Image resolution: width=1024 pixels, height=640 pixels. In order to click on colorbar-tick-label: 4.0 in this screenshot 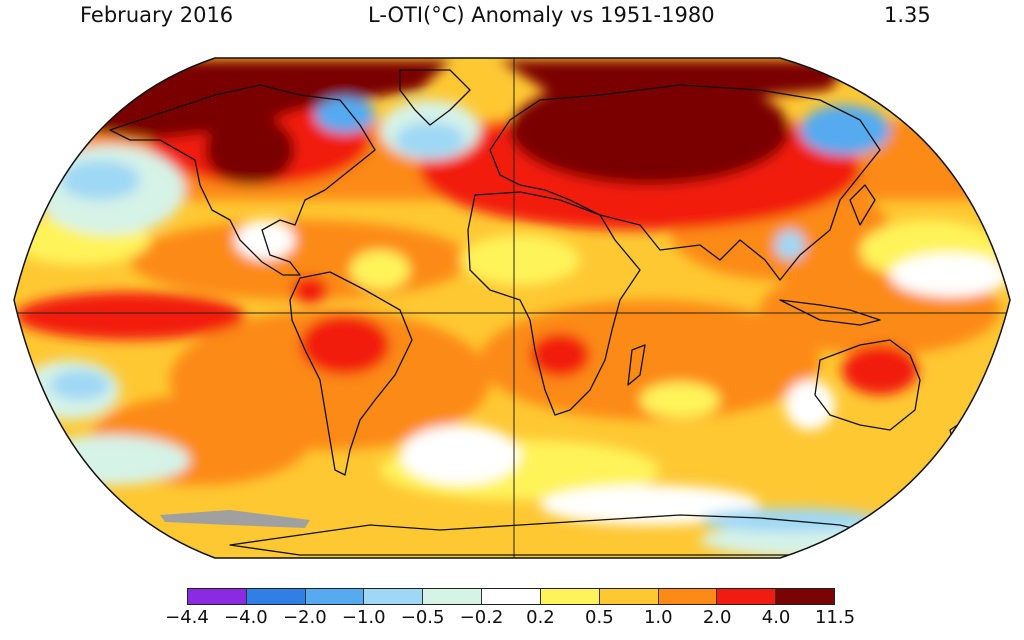, I will do `click(776, 617)`.